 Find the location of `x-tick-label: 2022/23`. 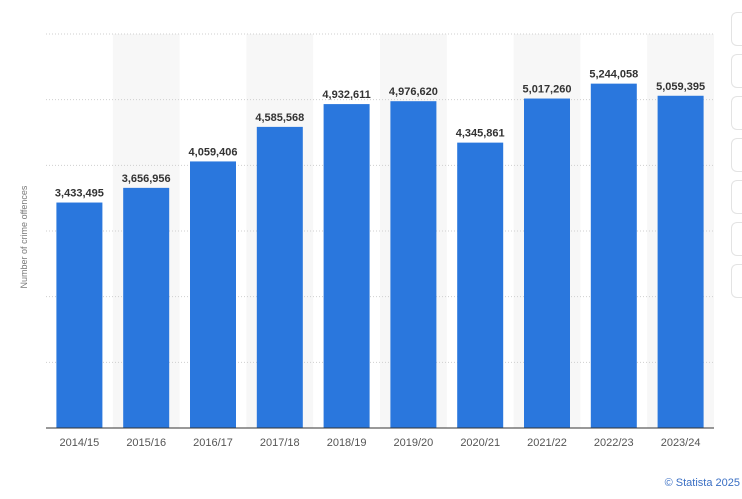

x-tick-label: 2022/23 is located at coordinates (614, 443).